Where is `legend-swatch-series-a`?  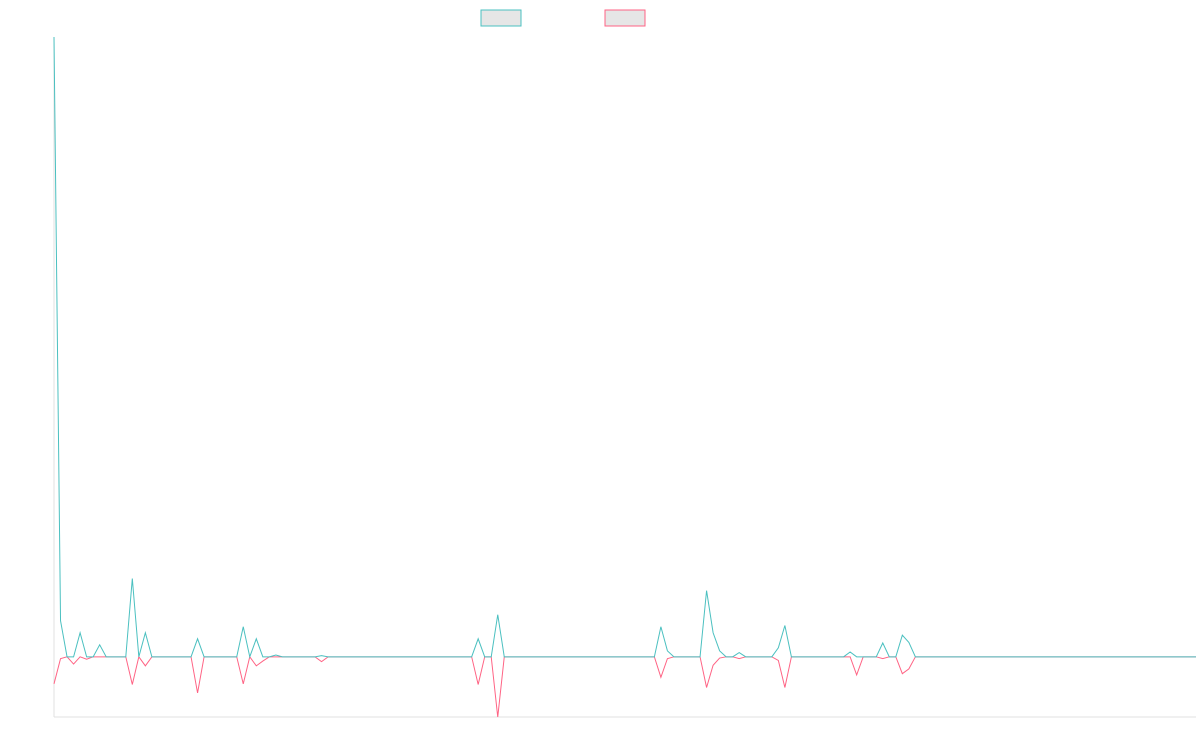 legend-swatch-series-a is located at coordinates (501, 18).